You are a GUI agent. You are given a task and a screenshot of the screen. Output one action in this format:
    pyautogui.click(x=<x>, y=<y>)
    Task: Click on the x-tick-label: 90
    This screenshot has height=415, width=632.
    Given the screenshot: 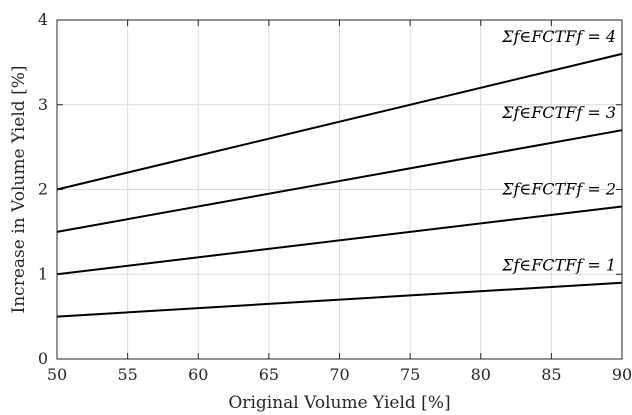 What is the action you would take?
    pyautogui.click(x=622, y=374)
    